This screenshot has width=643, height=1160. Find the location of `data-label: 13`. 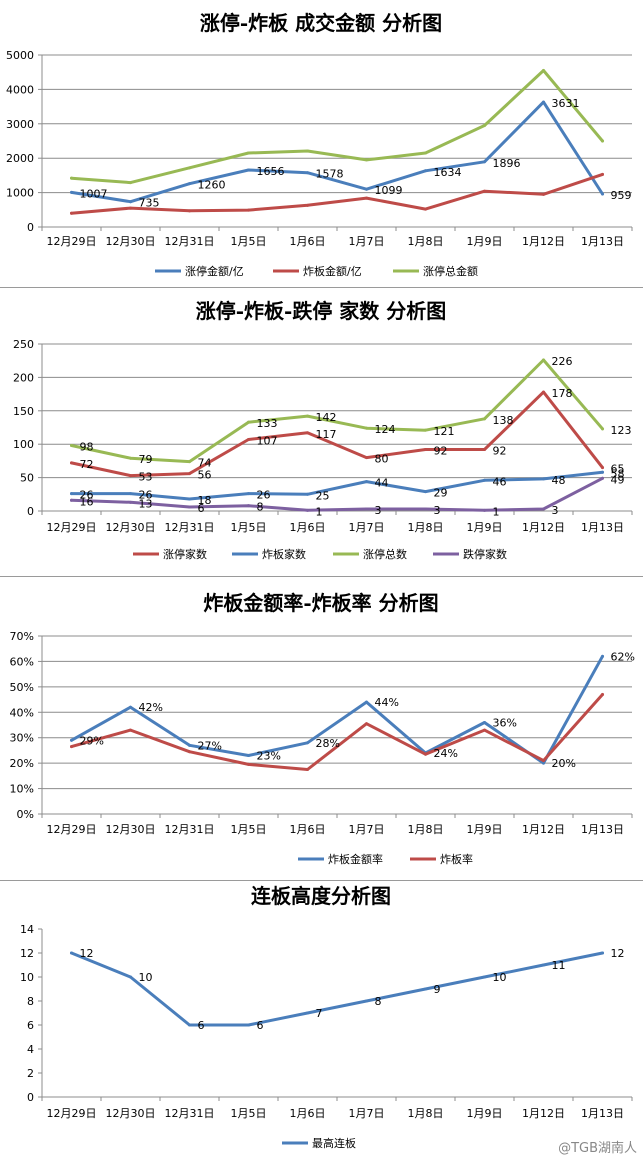

data-label: 13 is located at coordinates (146, 503).